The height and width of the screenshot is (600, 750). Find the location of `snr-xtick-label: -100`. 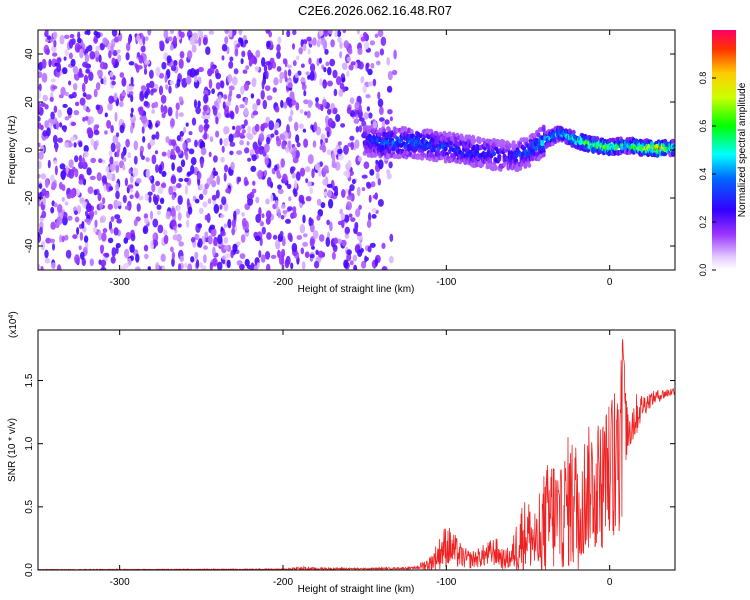

snr-xtick-label: -100 is located at coordinates (446, 582).